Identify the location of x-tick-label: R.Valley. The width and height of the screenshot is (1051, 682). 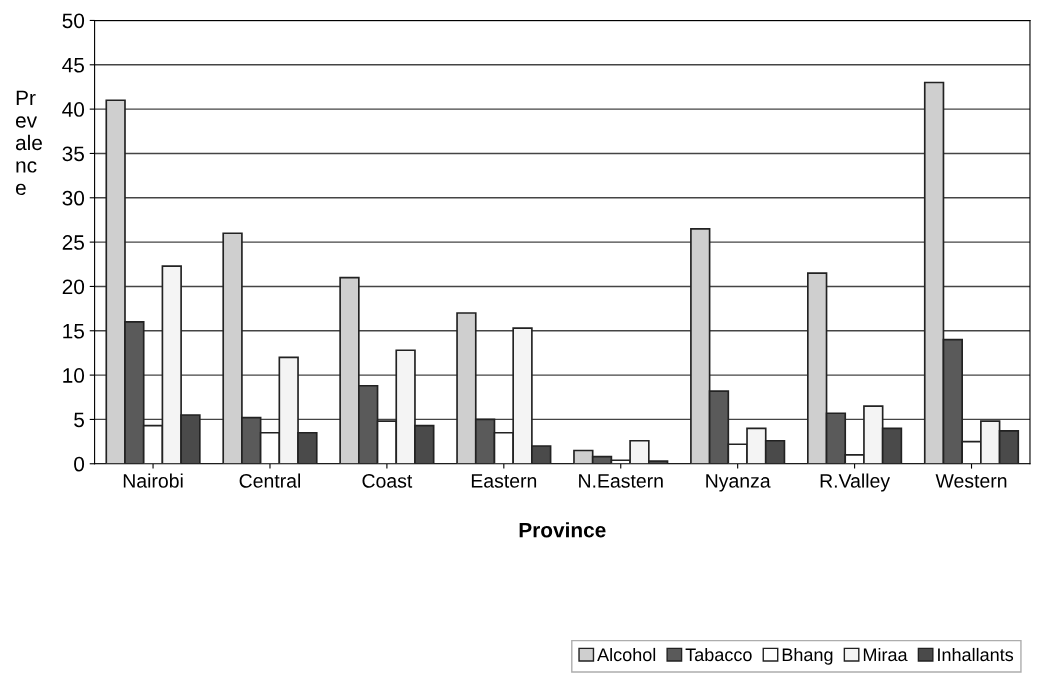
(855, 482).